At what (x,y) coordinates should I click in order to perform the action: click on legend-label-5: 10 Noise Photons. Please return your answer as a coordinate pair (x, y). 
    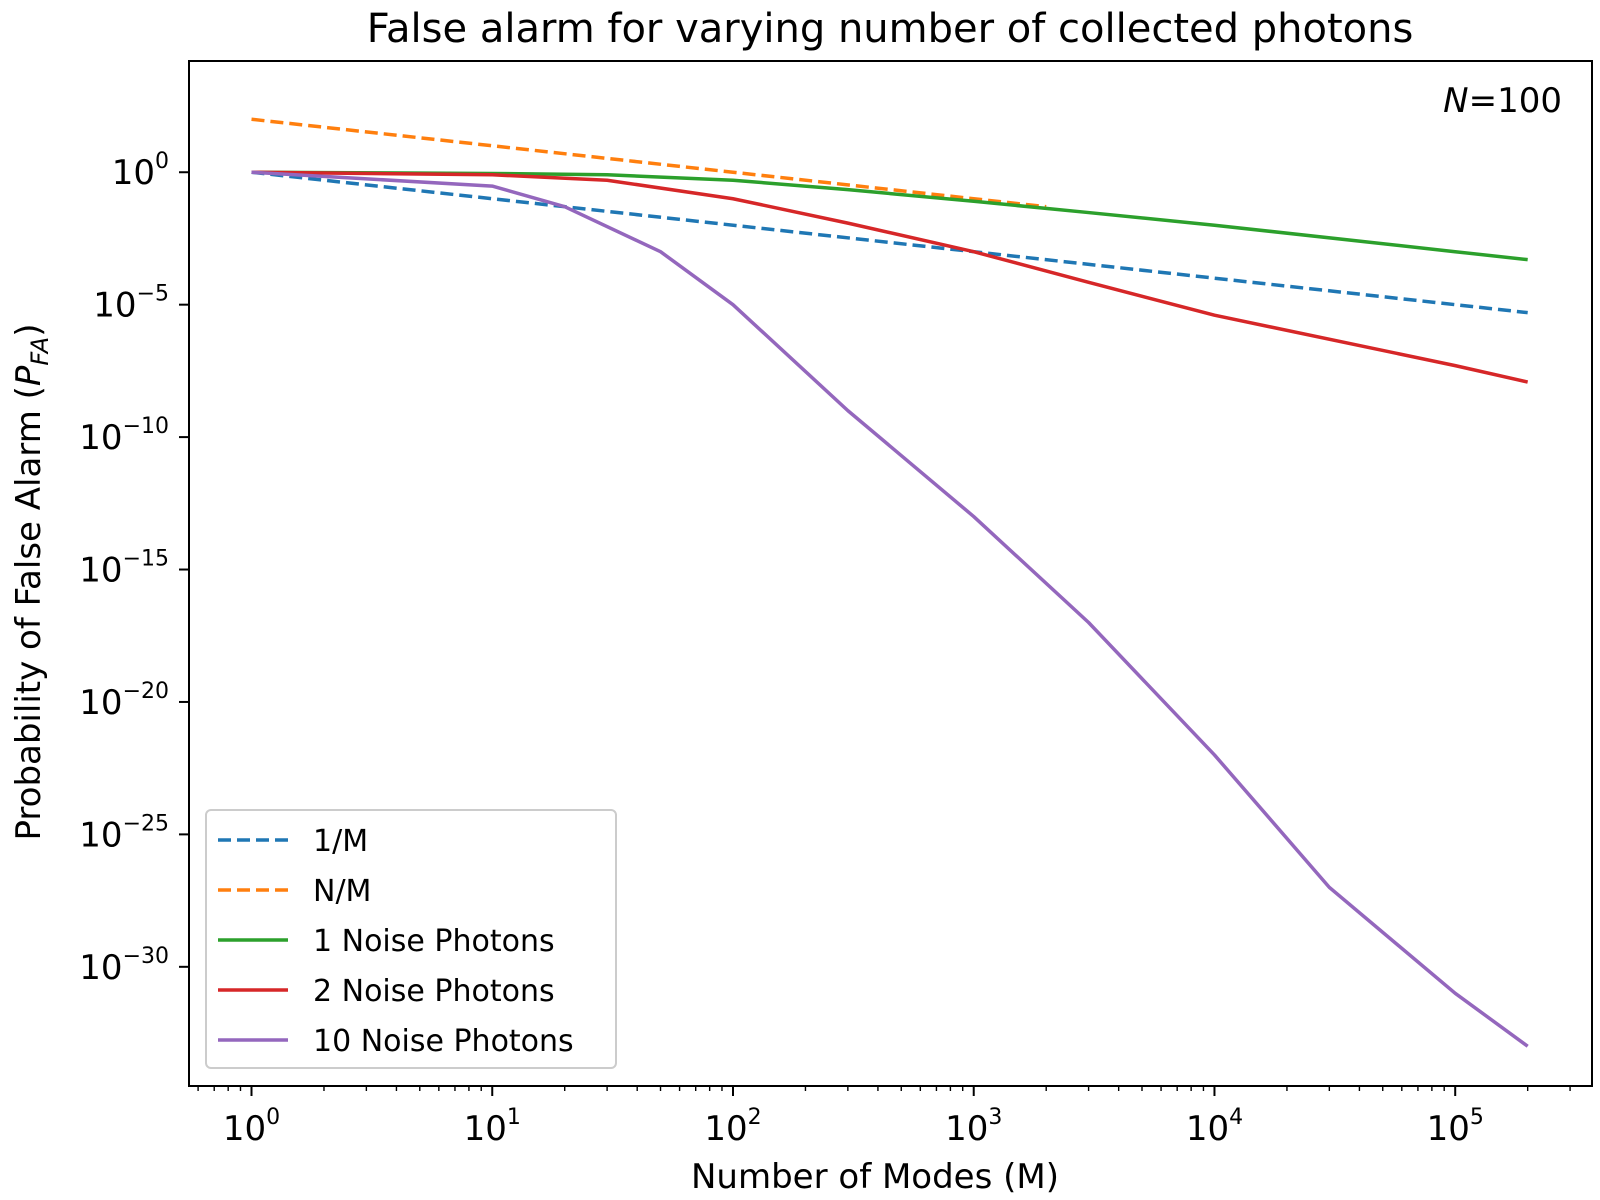
    Looking at the image, I should click on (443, 1041).